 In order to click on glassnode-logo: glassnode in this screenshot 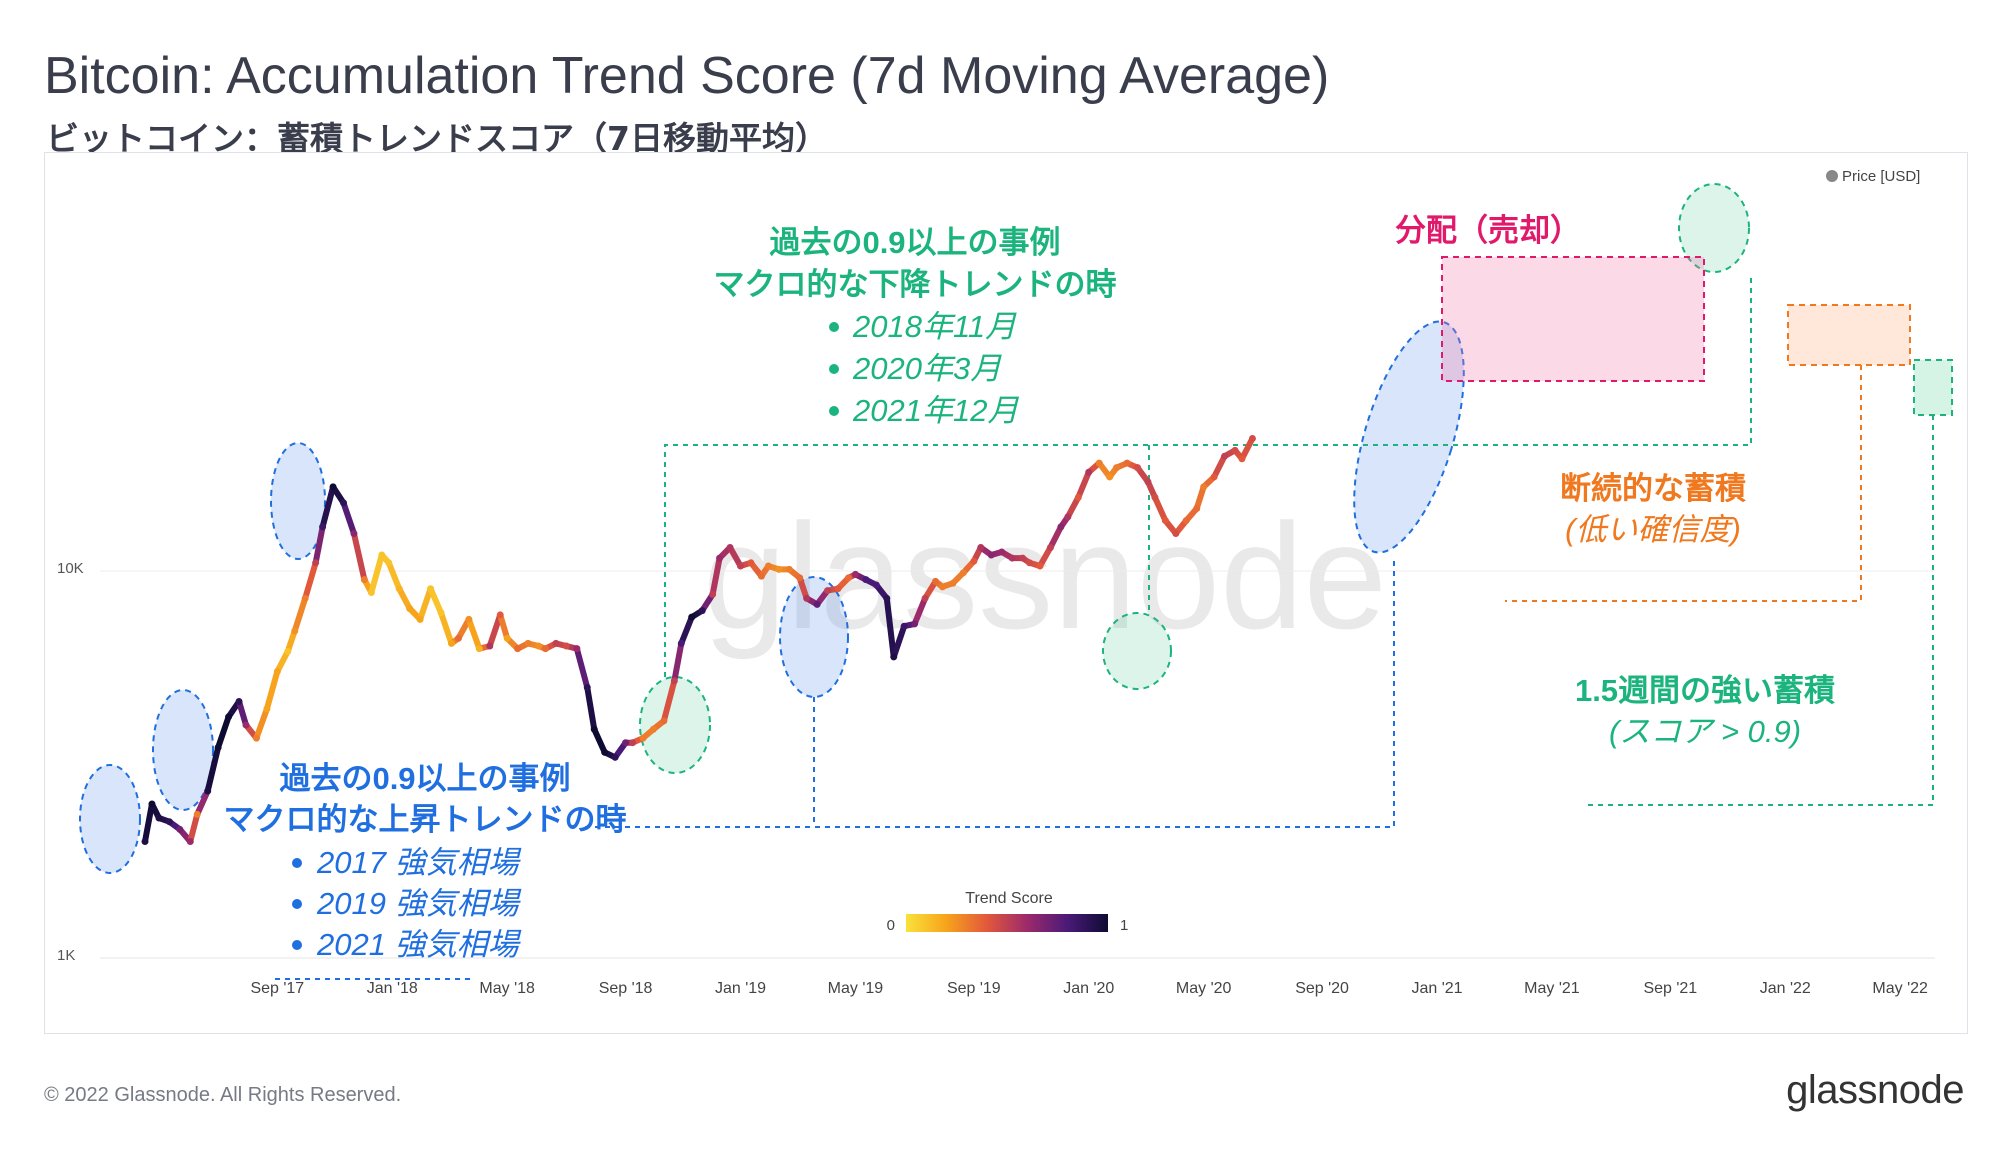, I will do `click(1875, 1090)`.